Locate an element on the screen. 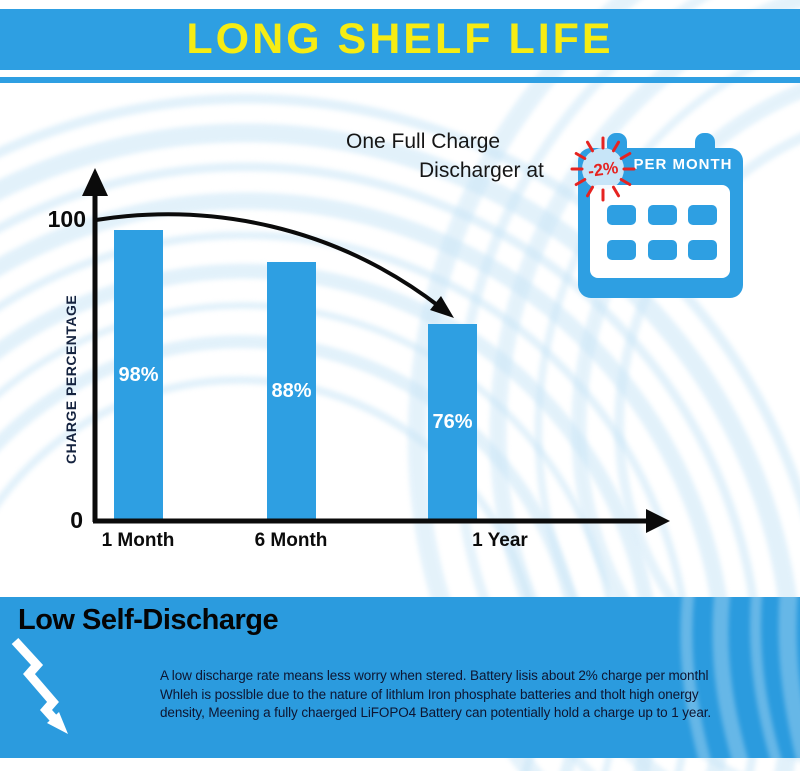  bar-1-month-value: 98% is located at coordinates (138, 375).